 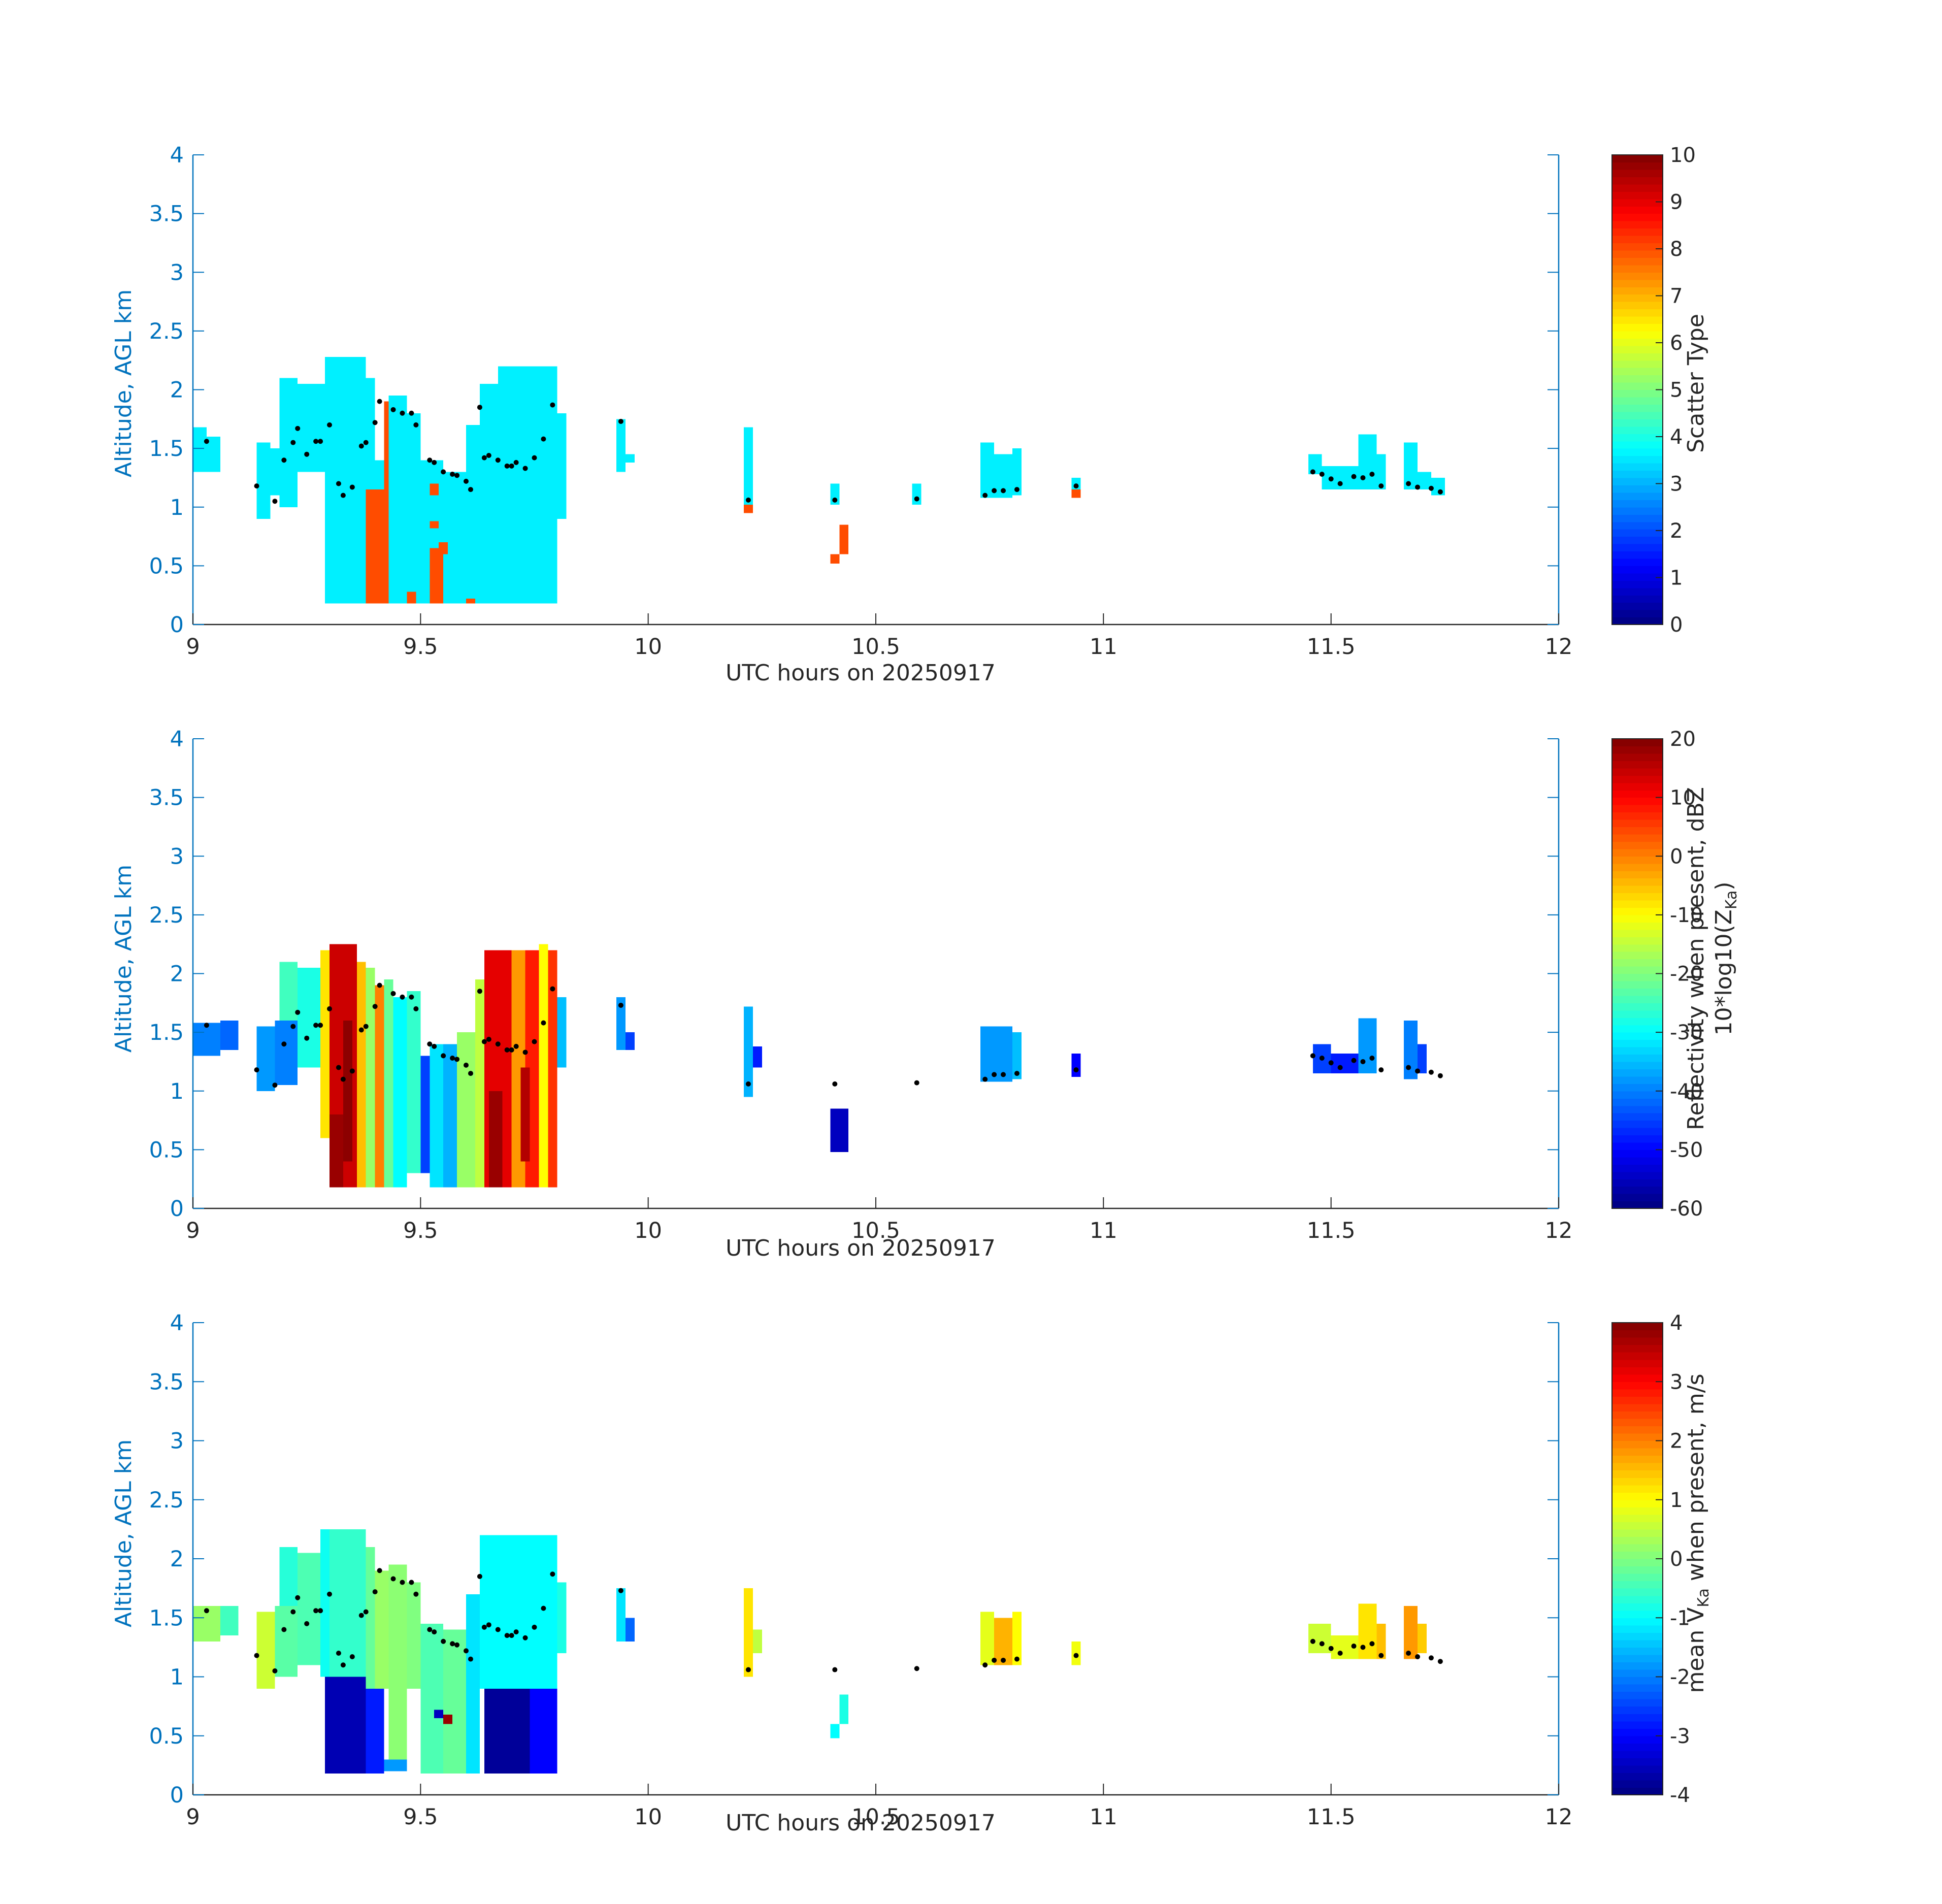 I want to click on panel-2-colorbar-tick-label-1: -50, so click(x=1686, y=1150).